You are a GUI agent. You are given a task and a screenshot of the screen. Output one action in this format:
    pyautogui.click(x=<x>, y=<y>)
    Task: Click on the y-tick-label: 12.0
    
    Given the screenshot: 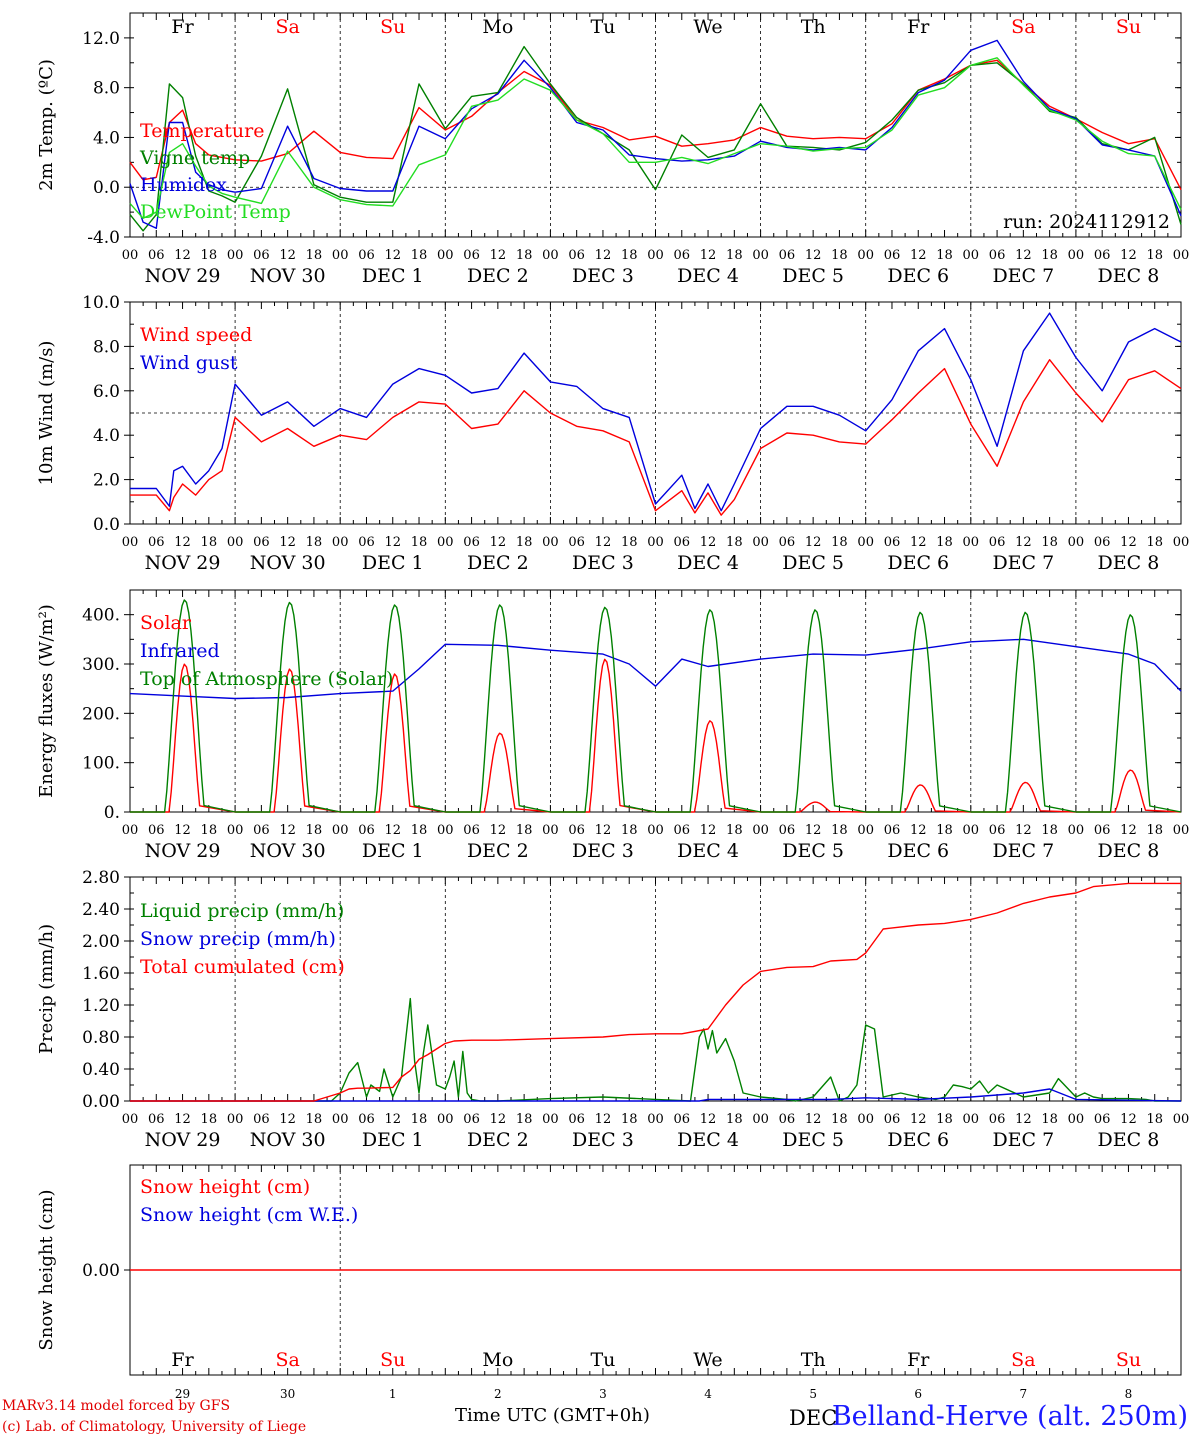 What is the action you would take?
    pyautogui.click(x=101, y=39)
    